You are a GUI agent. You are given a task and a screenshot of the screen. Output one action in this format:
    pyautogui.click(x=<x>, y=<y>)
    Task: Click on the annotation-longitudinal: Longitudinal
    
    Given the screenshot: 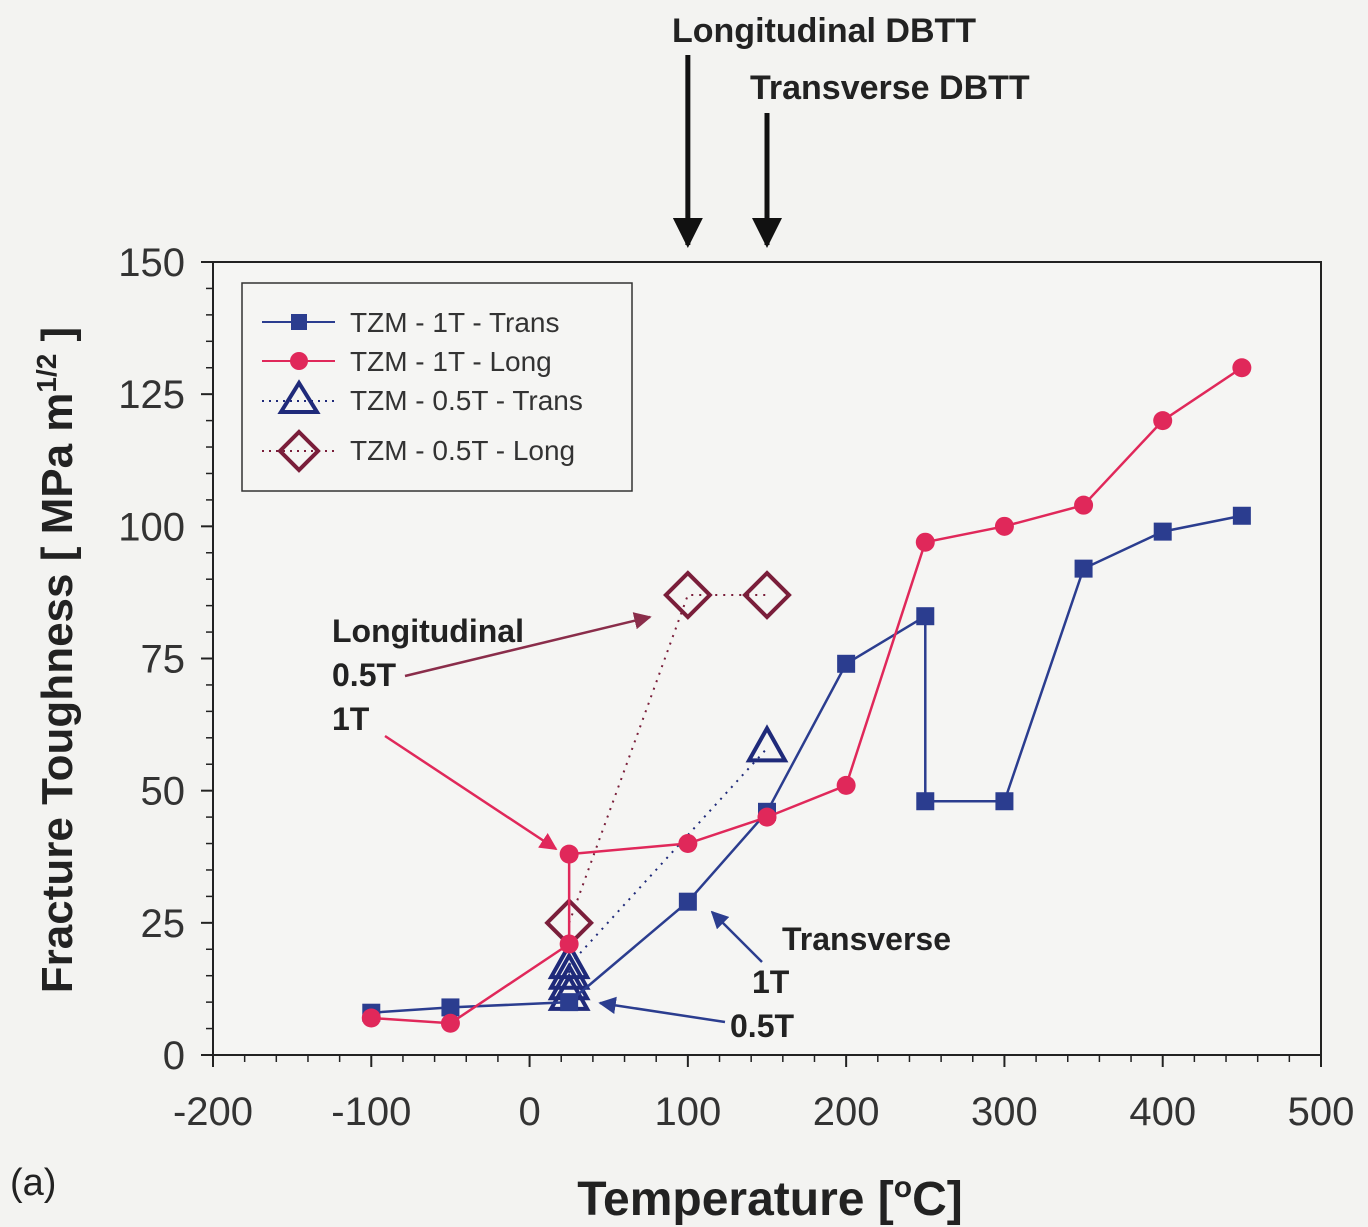 What is the action you would take?
    pyautogui.click(x=428, y=631)
    